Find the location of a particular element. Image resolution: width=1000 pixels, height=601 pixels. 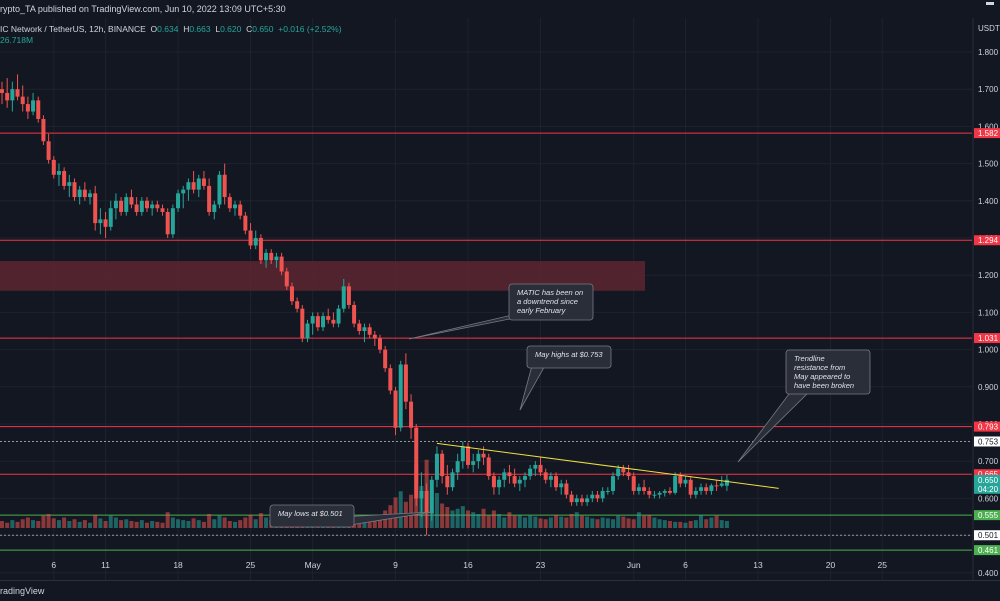

price-tag-label: 0.753 is located at coordinates (988, 441).